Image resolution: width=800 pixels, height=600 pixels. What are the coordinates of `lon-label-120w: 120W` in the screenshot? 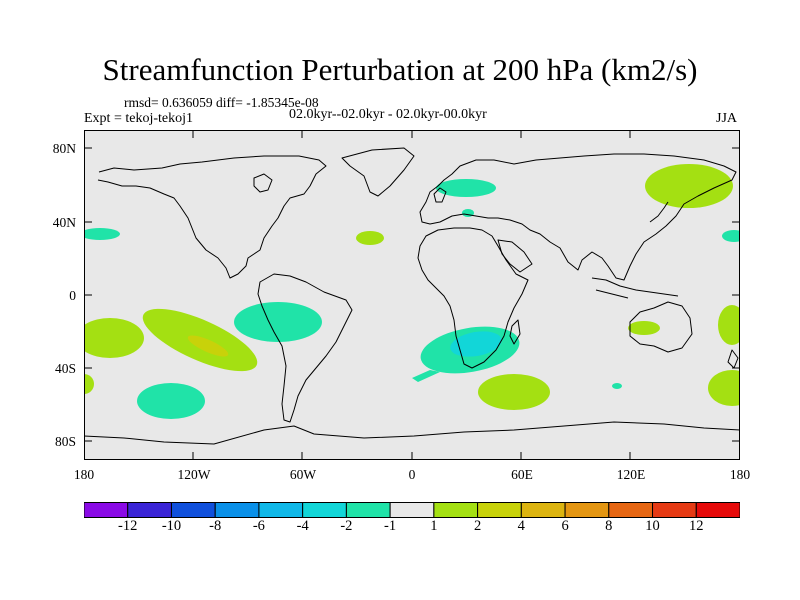 It's located at (194, 474).